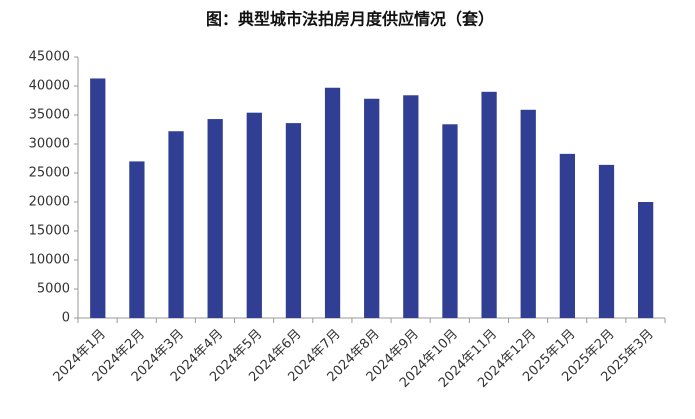 The image size is (695, 419). I want to click on y-tick-label: 30000, so click(49, 144).